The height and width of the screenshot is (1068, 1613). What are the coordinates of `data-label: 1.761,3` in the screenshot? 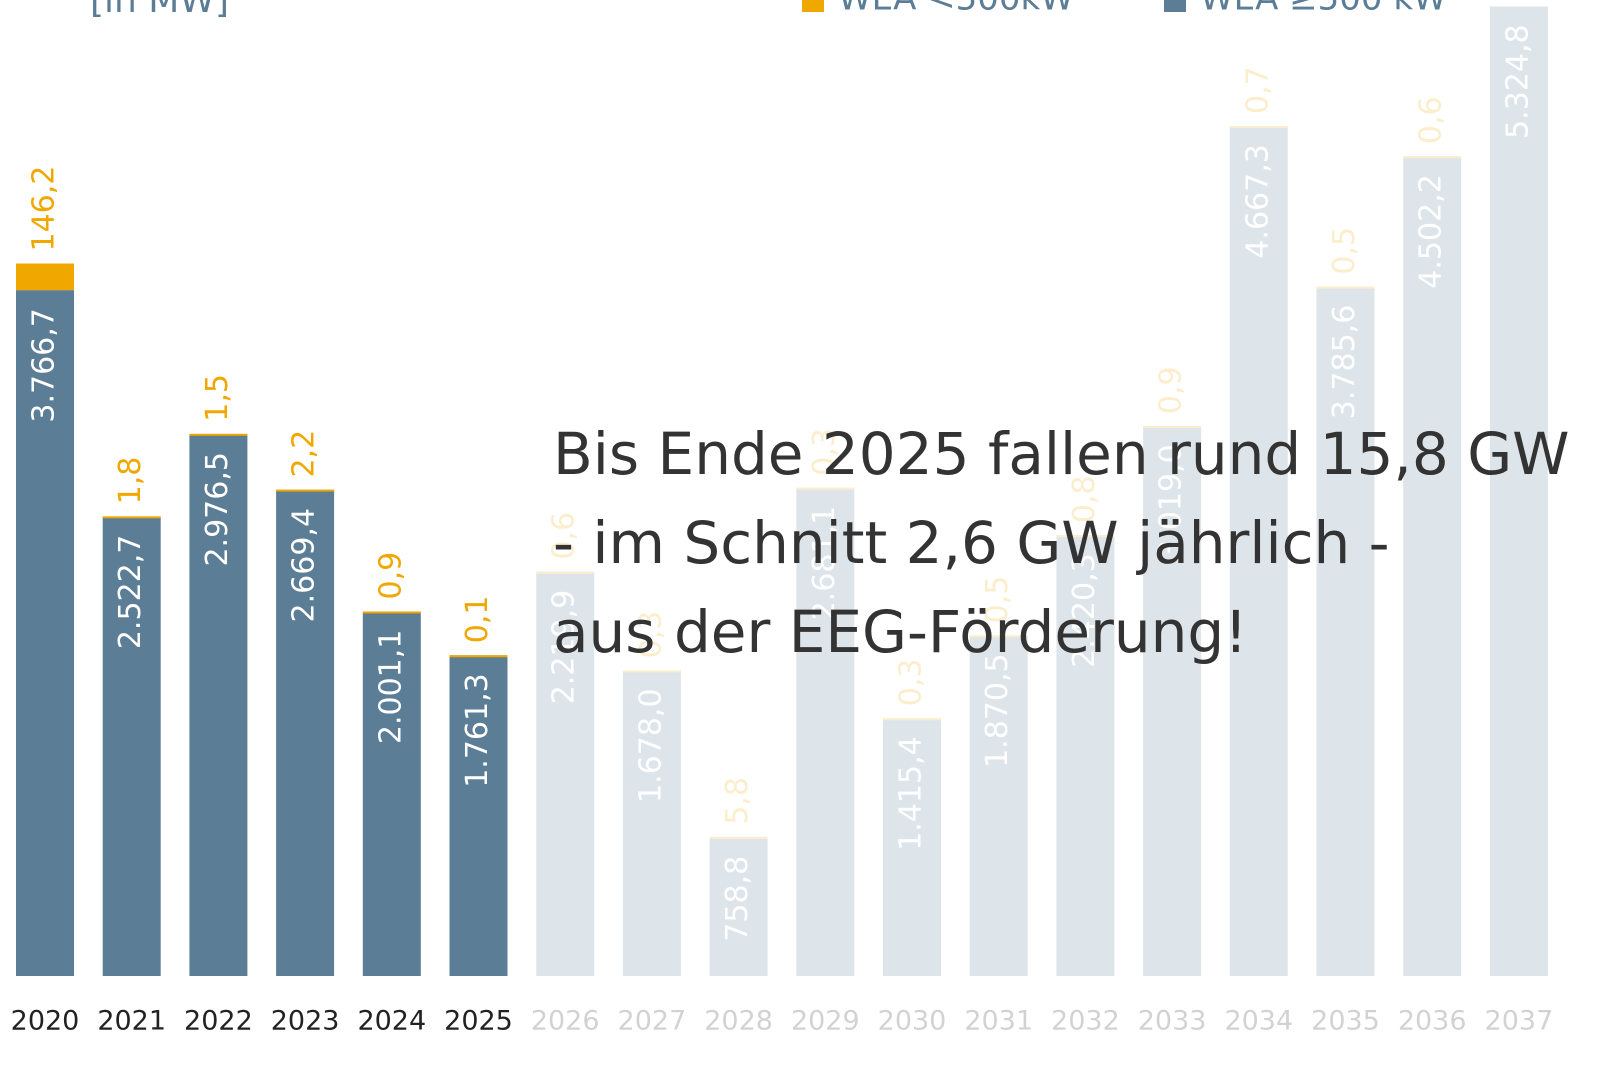 It's located at (477, 730).